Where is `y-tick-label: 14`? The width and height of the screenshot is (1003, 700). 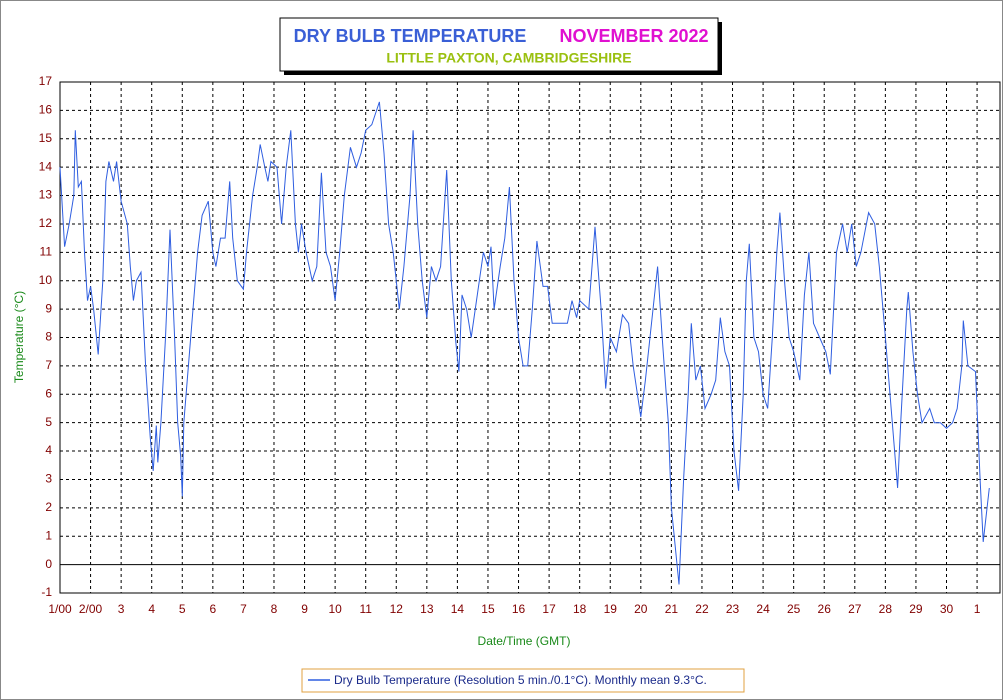
y-tick-label: 14 is located at coordinates (46, 166).